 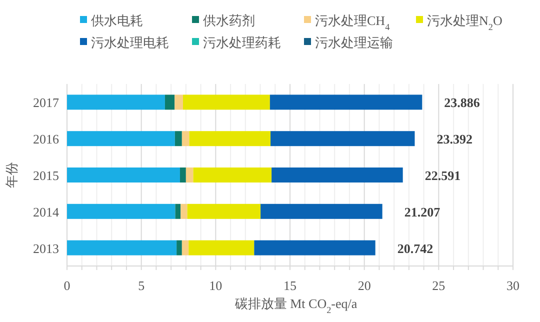 I want to click on x-tick-label: 10, so click(x=215, y=285).